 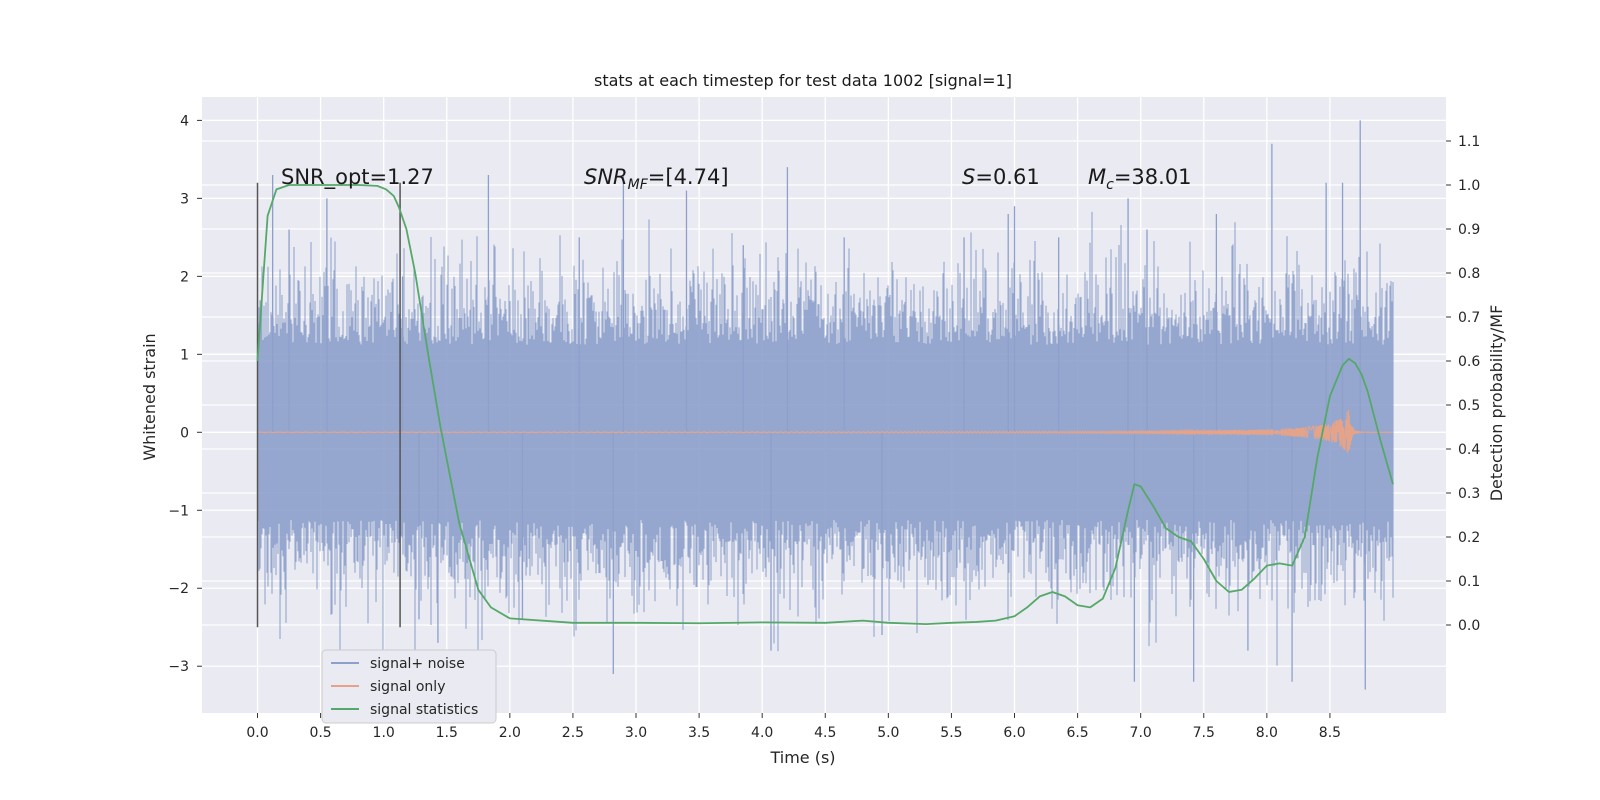 I want to click on legend-box, so click(x=409, y=686).